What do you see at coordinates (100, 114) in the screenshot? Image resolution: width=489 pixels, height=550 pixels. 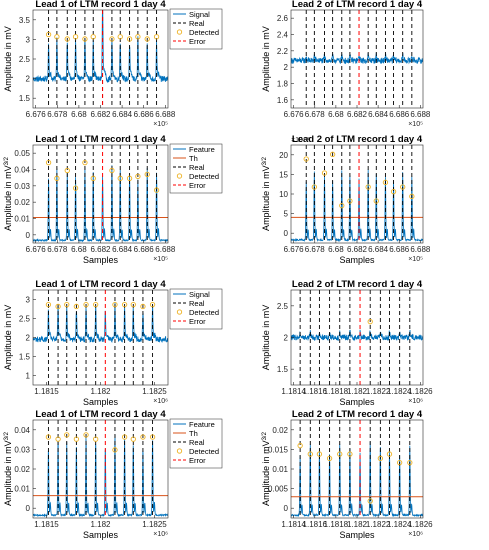 I see `x-tick-label: 6.682` at bounding box center [100, 114].